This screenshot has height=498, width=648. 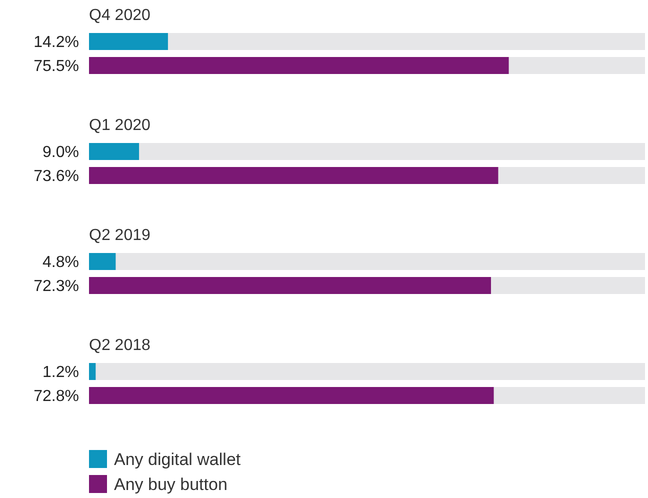 What do you see at coordinates (119, 345) in the screenshot?
I see `y-tick-label: Q2 2018` at bounding box center [119, 345].